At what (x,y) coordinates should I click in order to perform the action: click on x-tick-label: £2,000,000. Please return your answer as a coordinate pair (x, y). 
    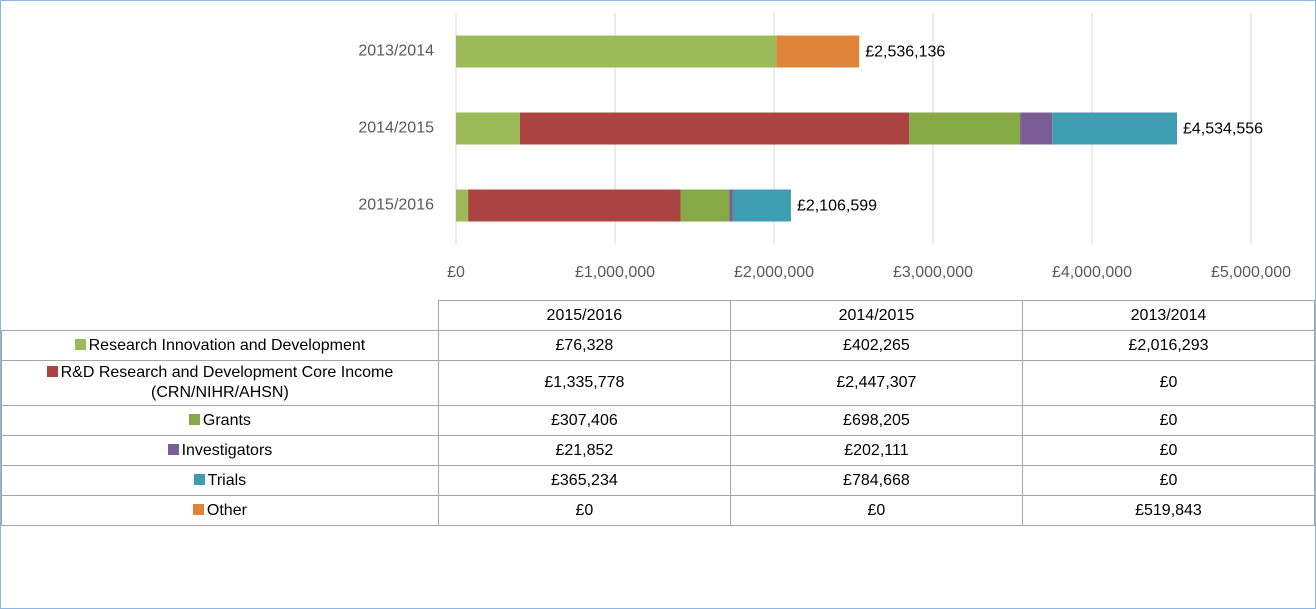
    Looking at the image, I should click on (774, 272).